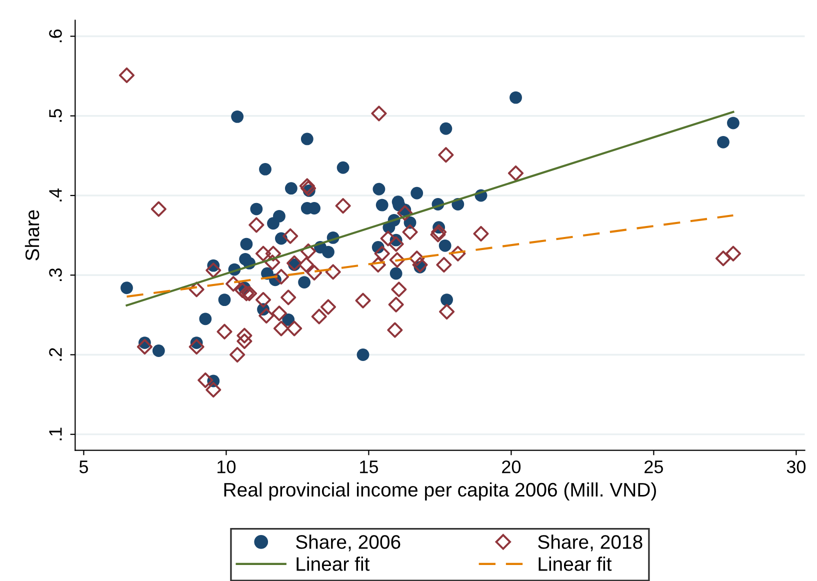 This screenshot has height=581, width=817. I want to click on legend-label: Share, 2018, so click(590, 543).